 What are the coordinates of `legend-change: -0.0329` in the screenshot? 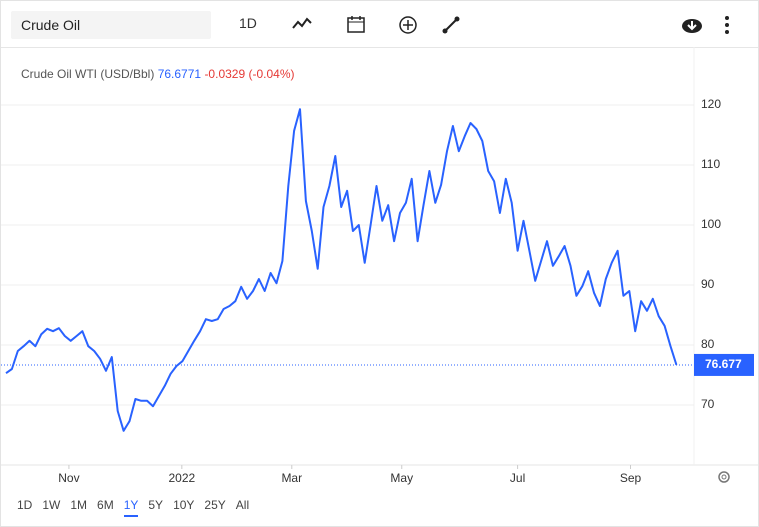 It's located at (225, 74).